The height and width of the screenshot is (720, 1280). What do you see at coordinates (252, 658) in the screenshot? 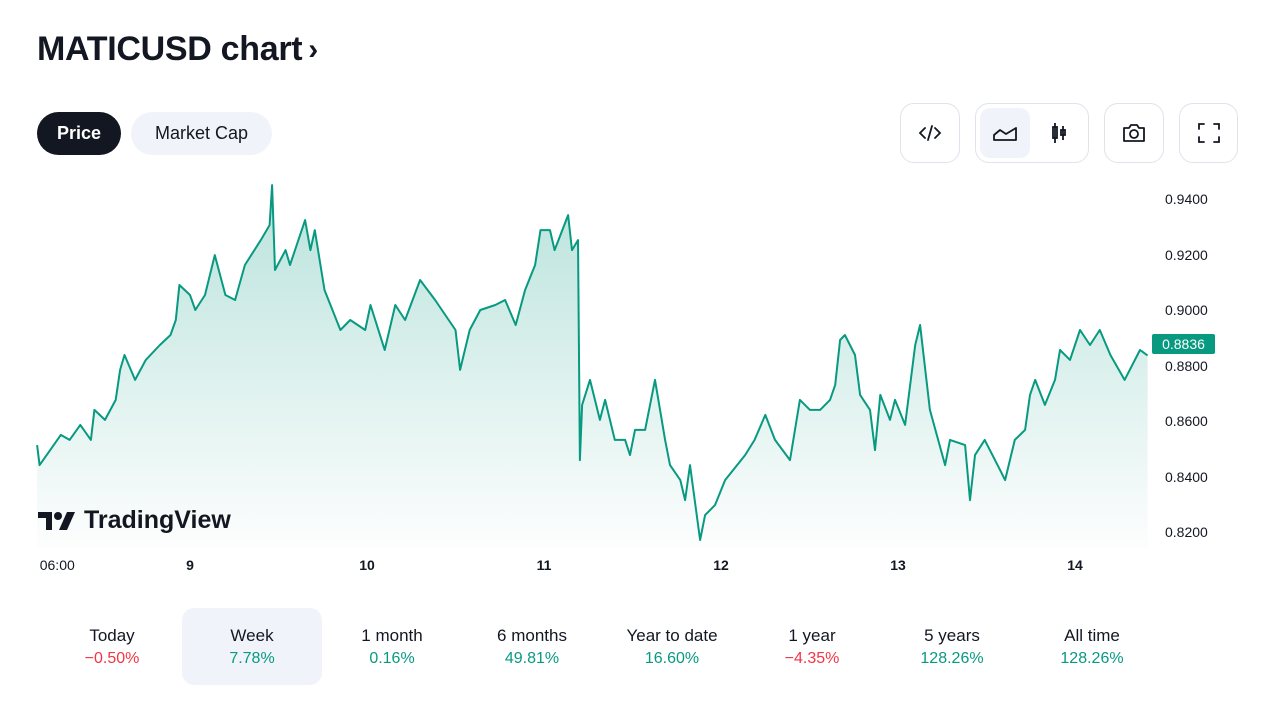
I see `period-change: 7.78%` at bounding box center [252, 658].